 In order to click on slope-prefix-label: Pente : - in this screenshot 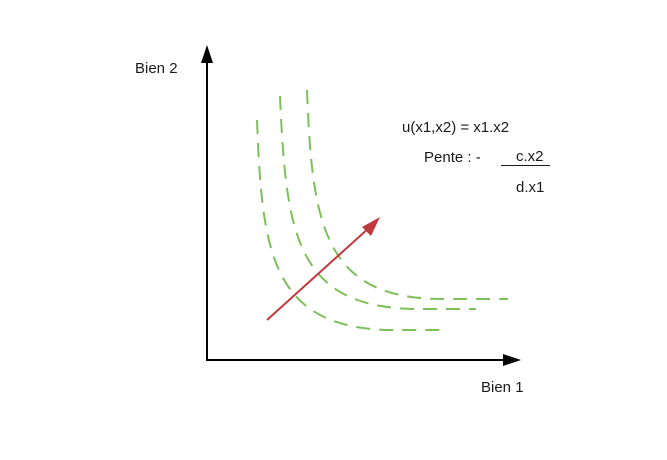, I will do `click(452, 157)`.